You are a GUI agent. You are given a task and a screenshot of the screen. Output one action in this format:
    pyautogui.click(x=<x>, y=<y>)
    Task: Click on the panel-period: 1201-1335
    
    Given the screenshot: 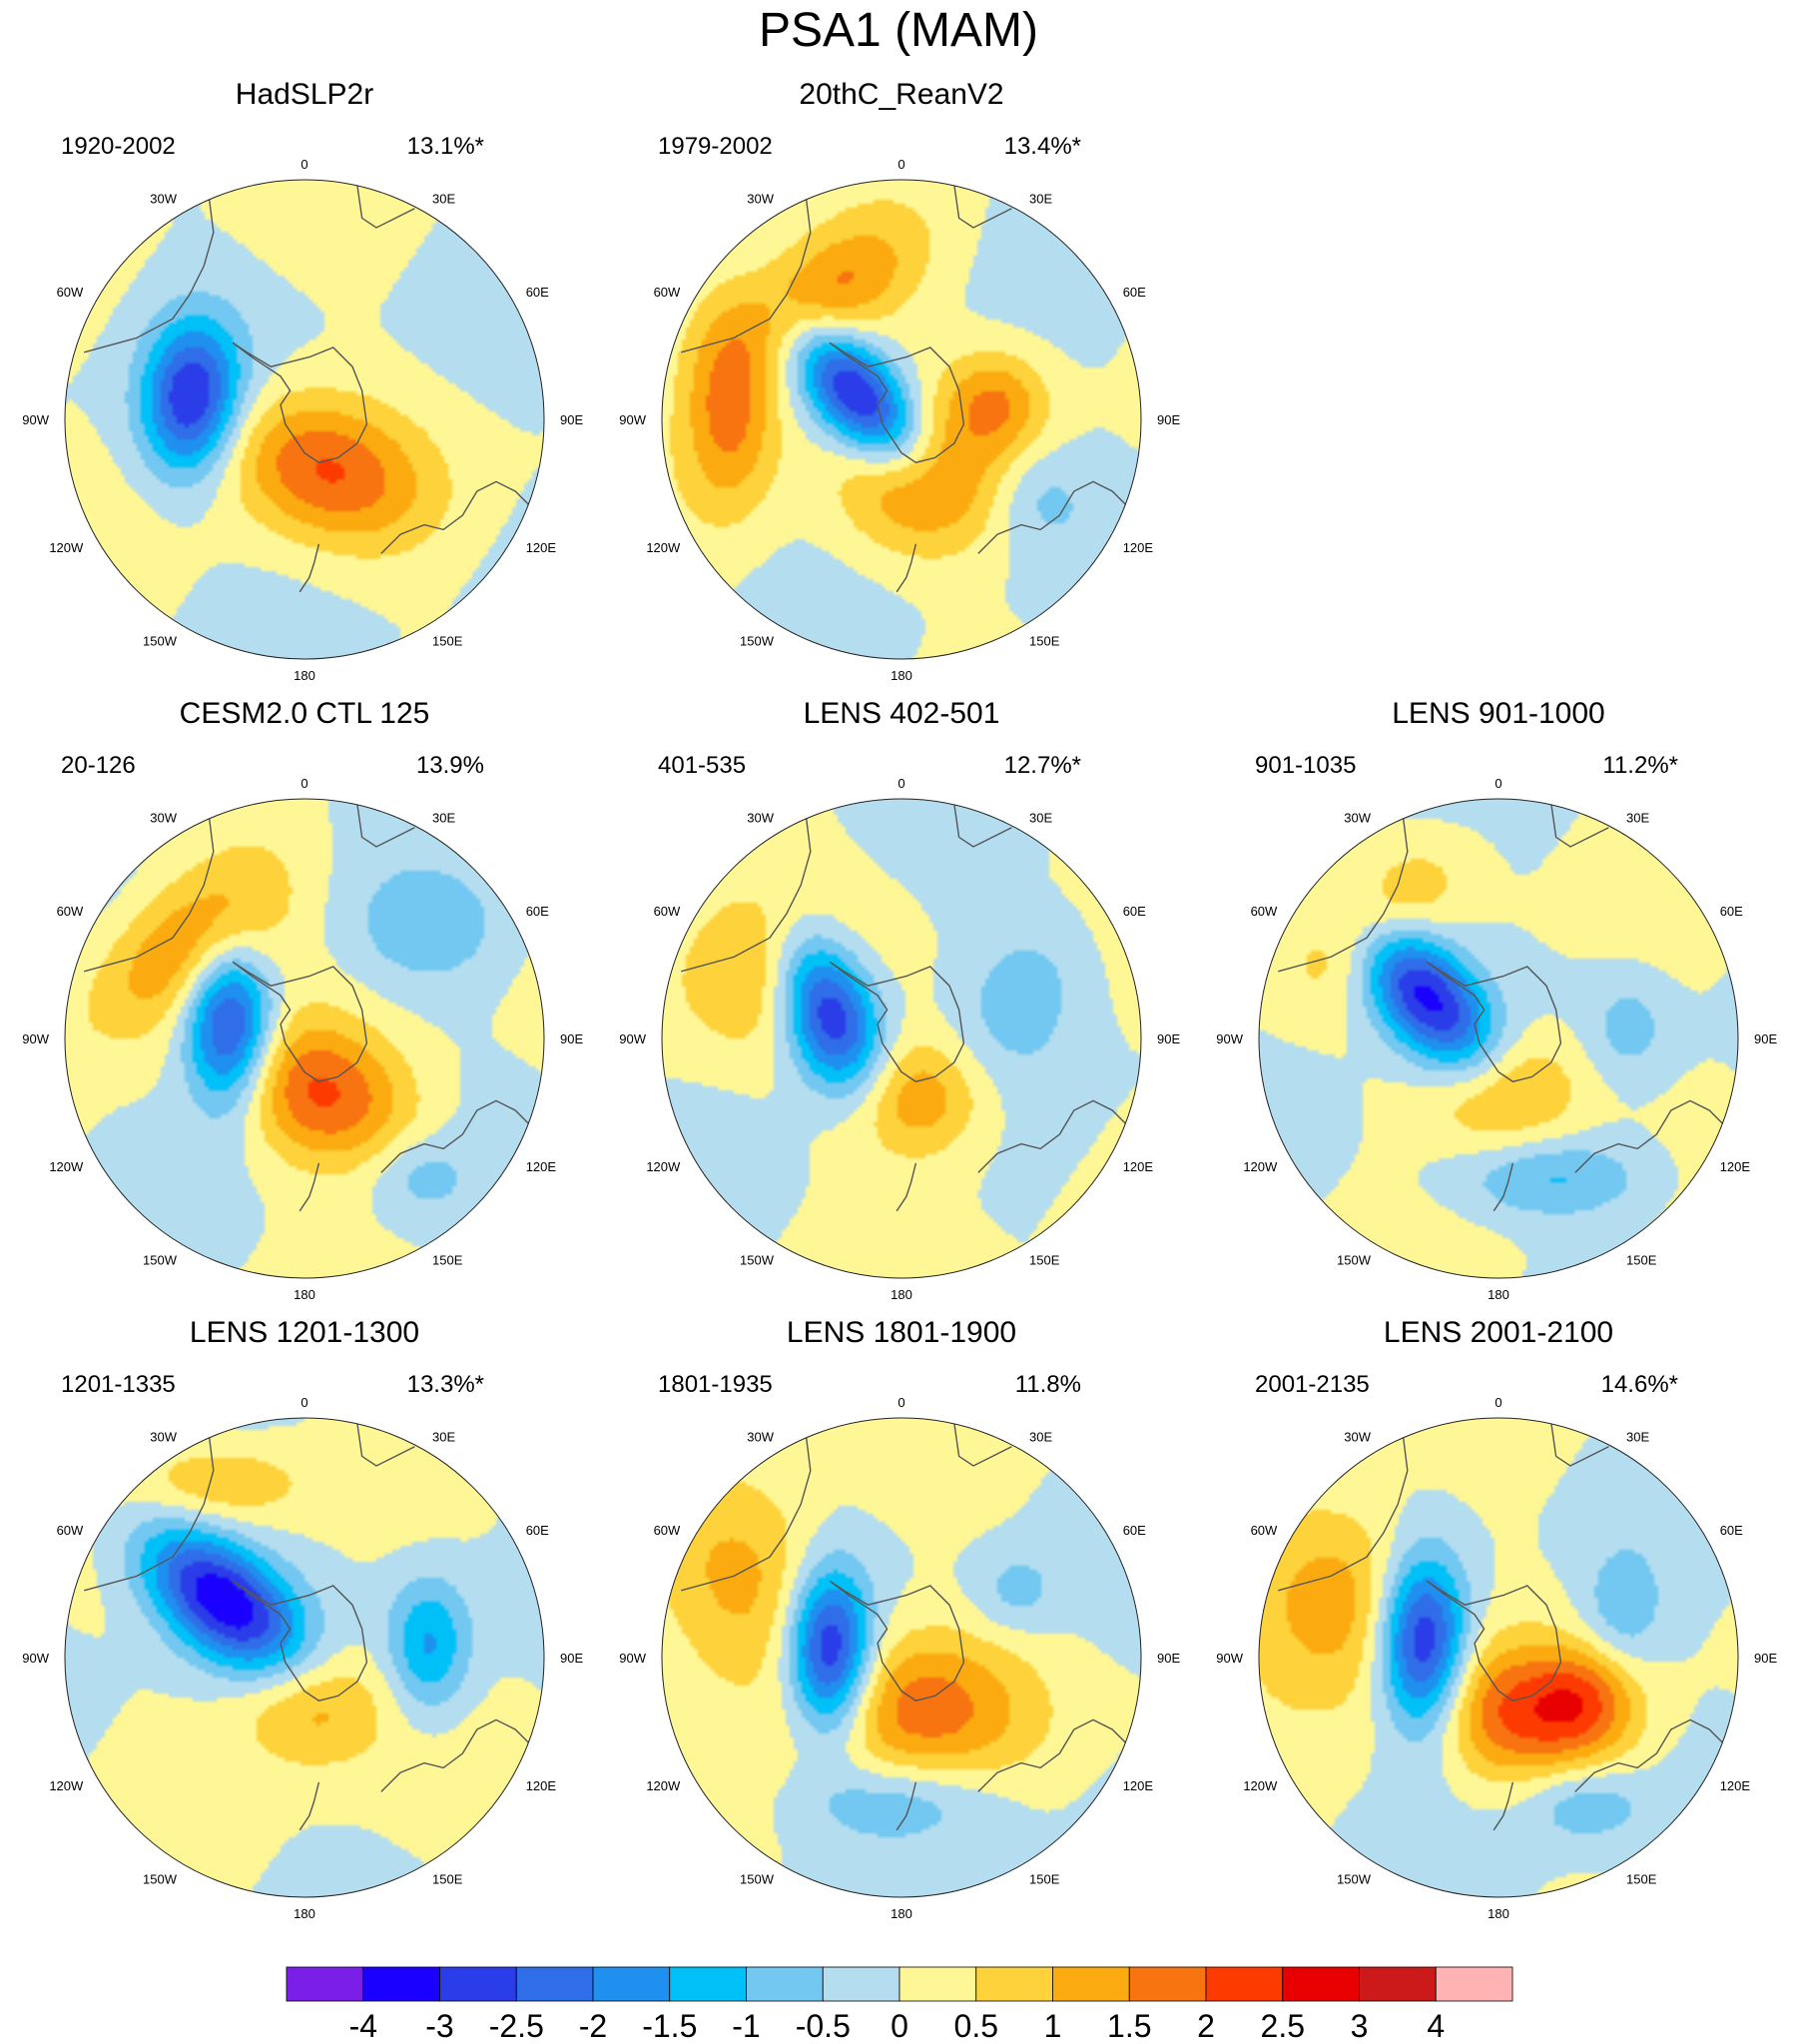 What is the action you would take?
    pyautogui.click(x=118, y=1384)
    